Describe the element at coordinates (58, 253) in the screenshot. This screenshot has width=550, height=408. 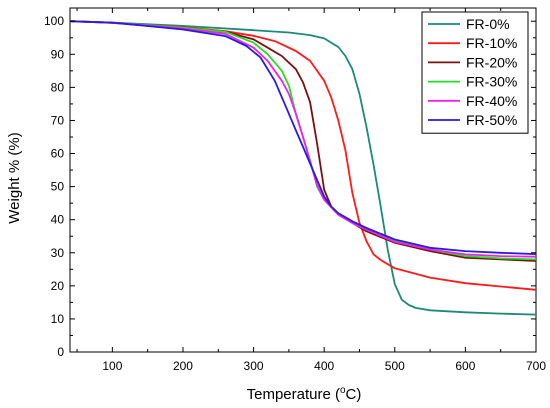
I see `y-tick-label-30: 30` at that location.